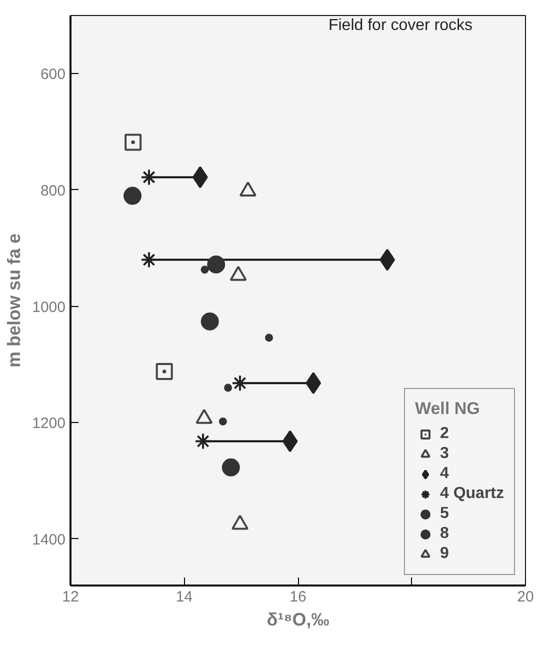  I want to click on y-tick-label: 1200, so click(49, 423).